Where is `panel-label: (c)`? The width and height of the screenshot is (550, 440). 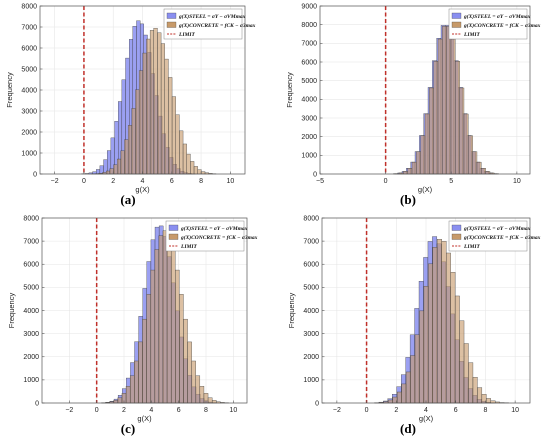 panel-label: (c) is located at coordinates (128, 428).